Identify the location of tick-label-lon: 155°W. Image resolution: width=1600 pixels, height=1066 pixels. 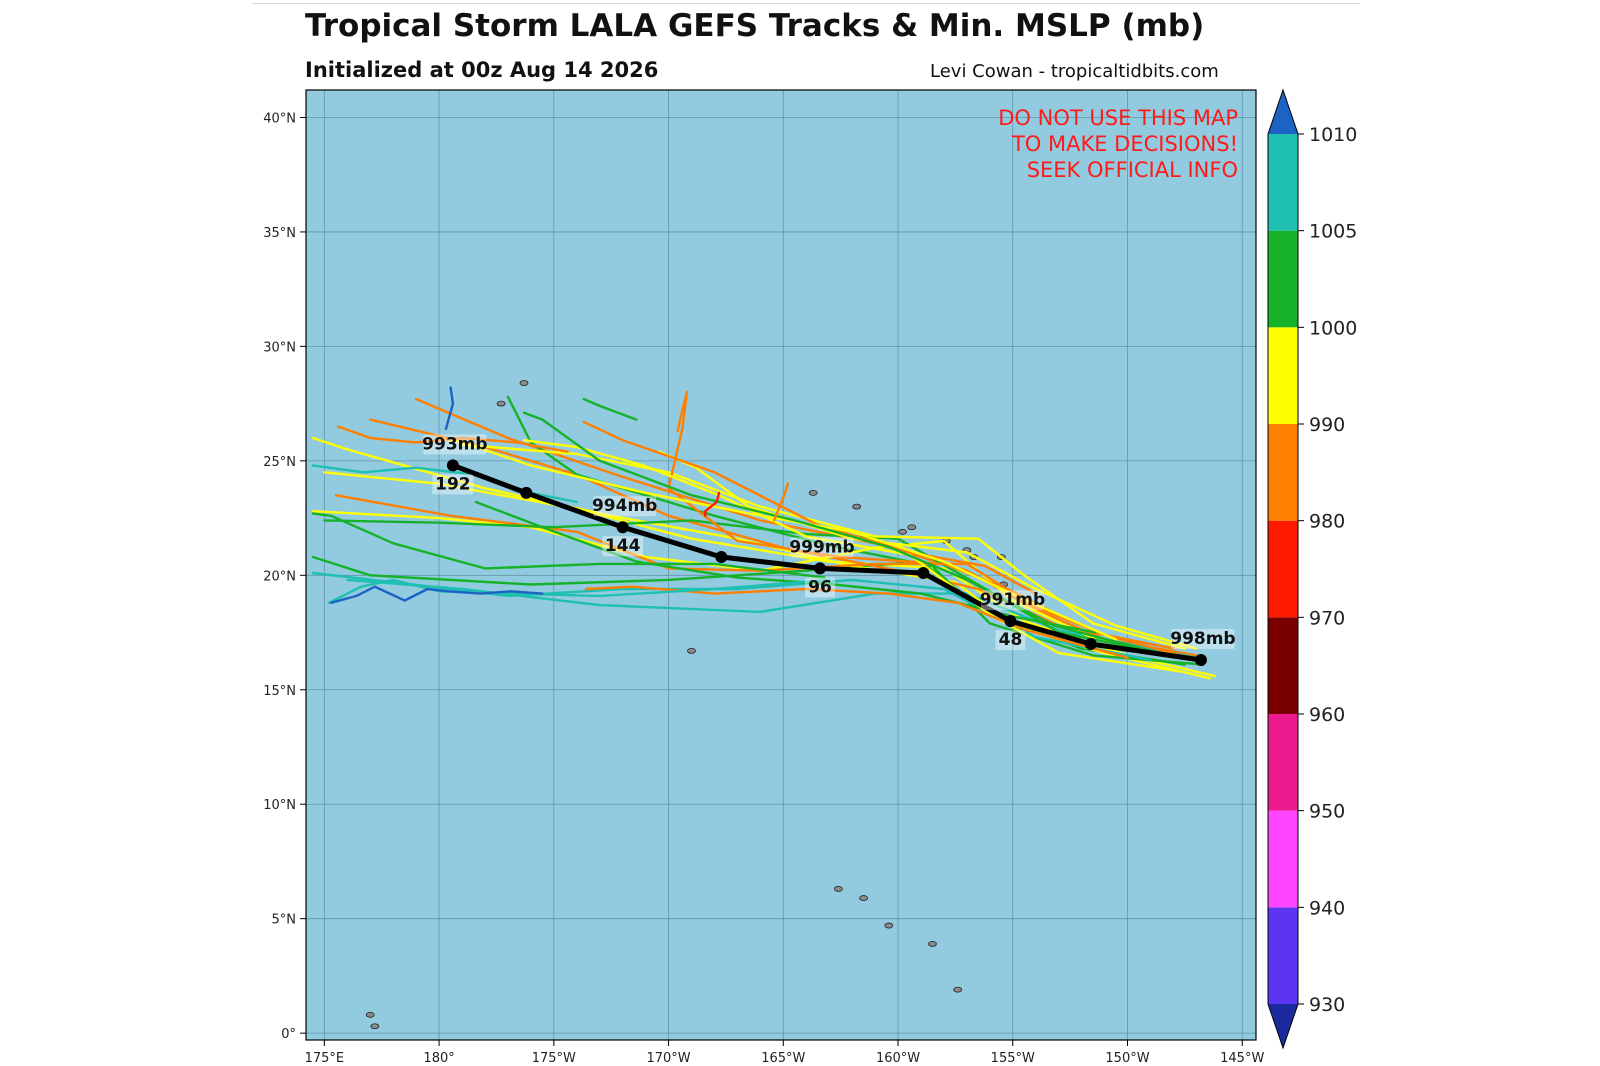
(1013, 1058).